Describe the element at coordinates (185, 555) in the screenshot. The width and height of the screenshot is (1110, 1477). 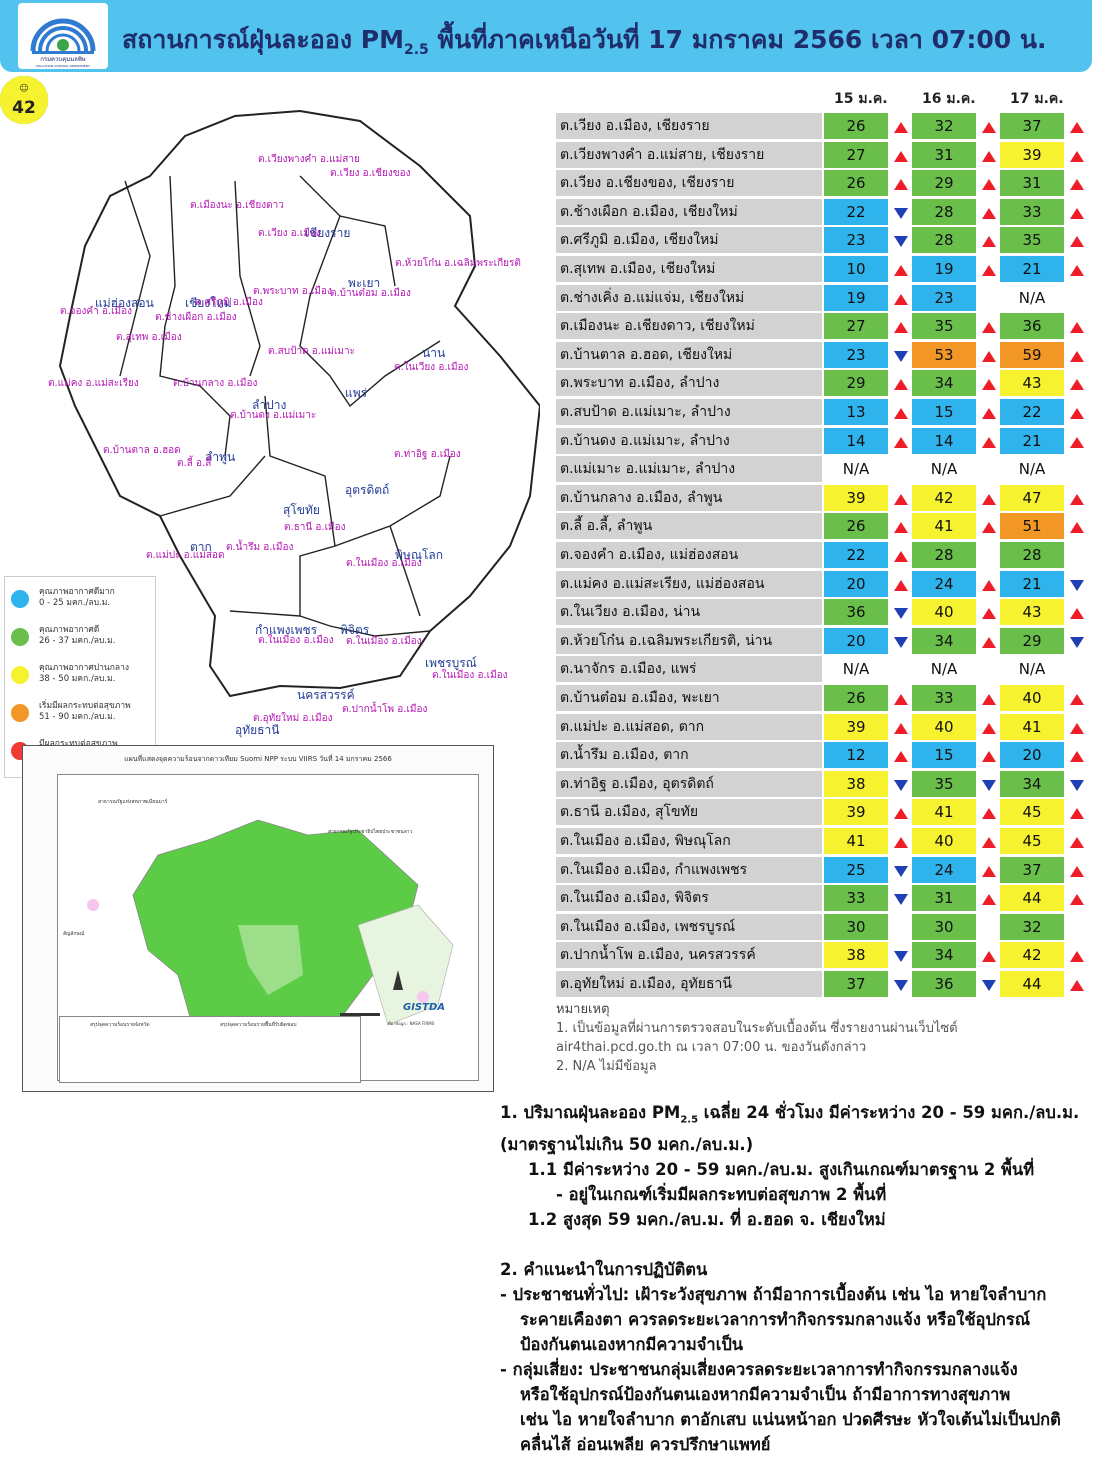
I see `station-label: ต.แม่ปะ อ.แม่สอด` at that location.